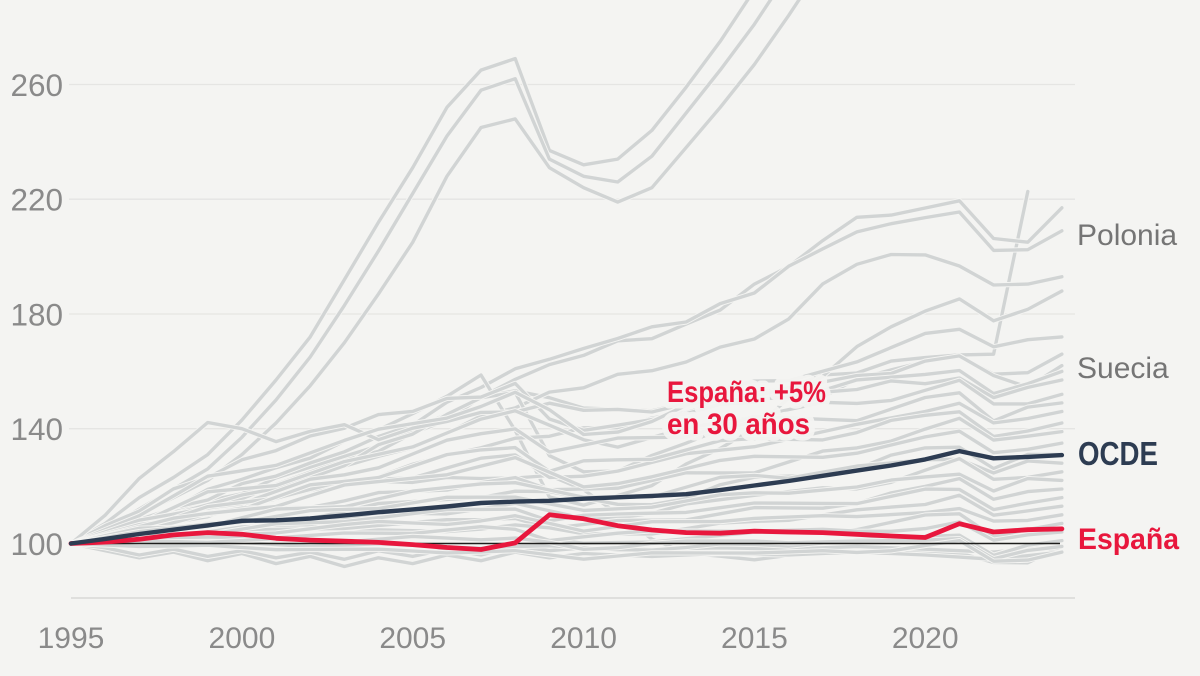 The height and width of the screenshot is (676, 1200). Describe the element at coordinates (36, 200) in the screenshot. I see `svg-text: 220` at that location.